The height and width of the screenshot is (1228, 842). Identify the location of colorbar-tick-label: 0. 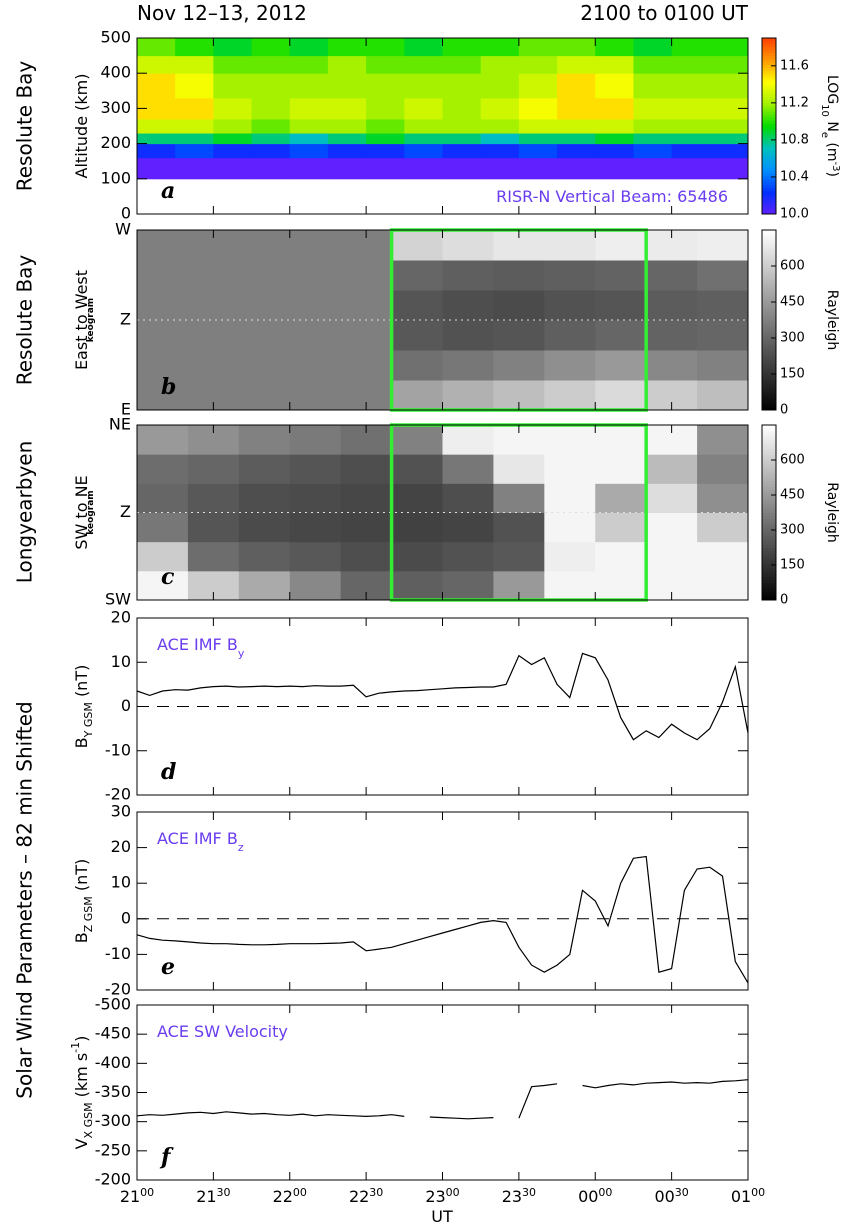
(784, 410).